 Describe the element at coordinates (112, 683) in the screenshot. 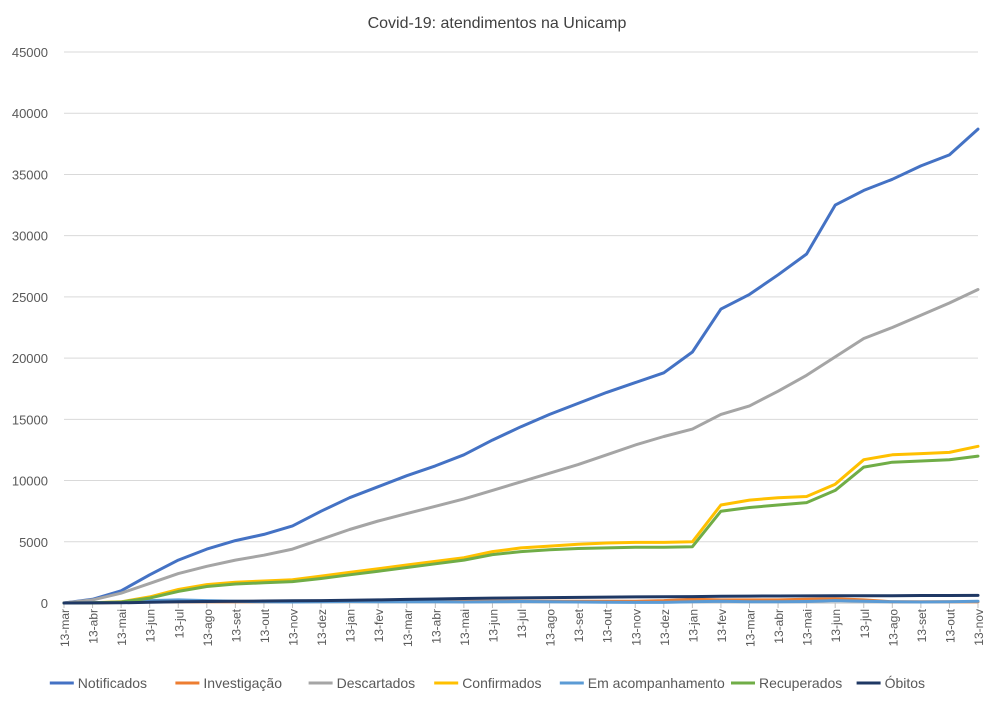

I see `legend-label: Notificados` at that location.